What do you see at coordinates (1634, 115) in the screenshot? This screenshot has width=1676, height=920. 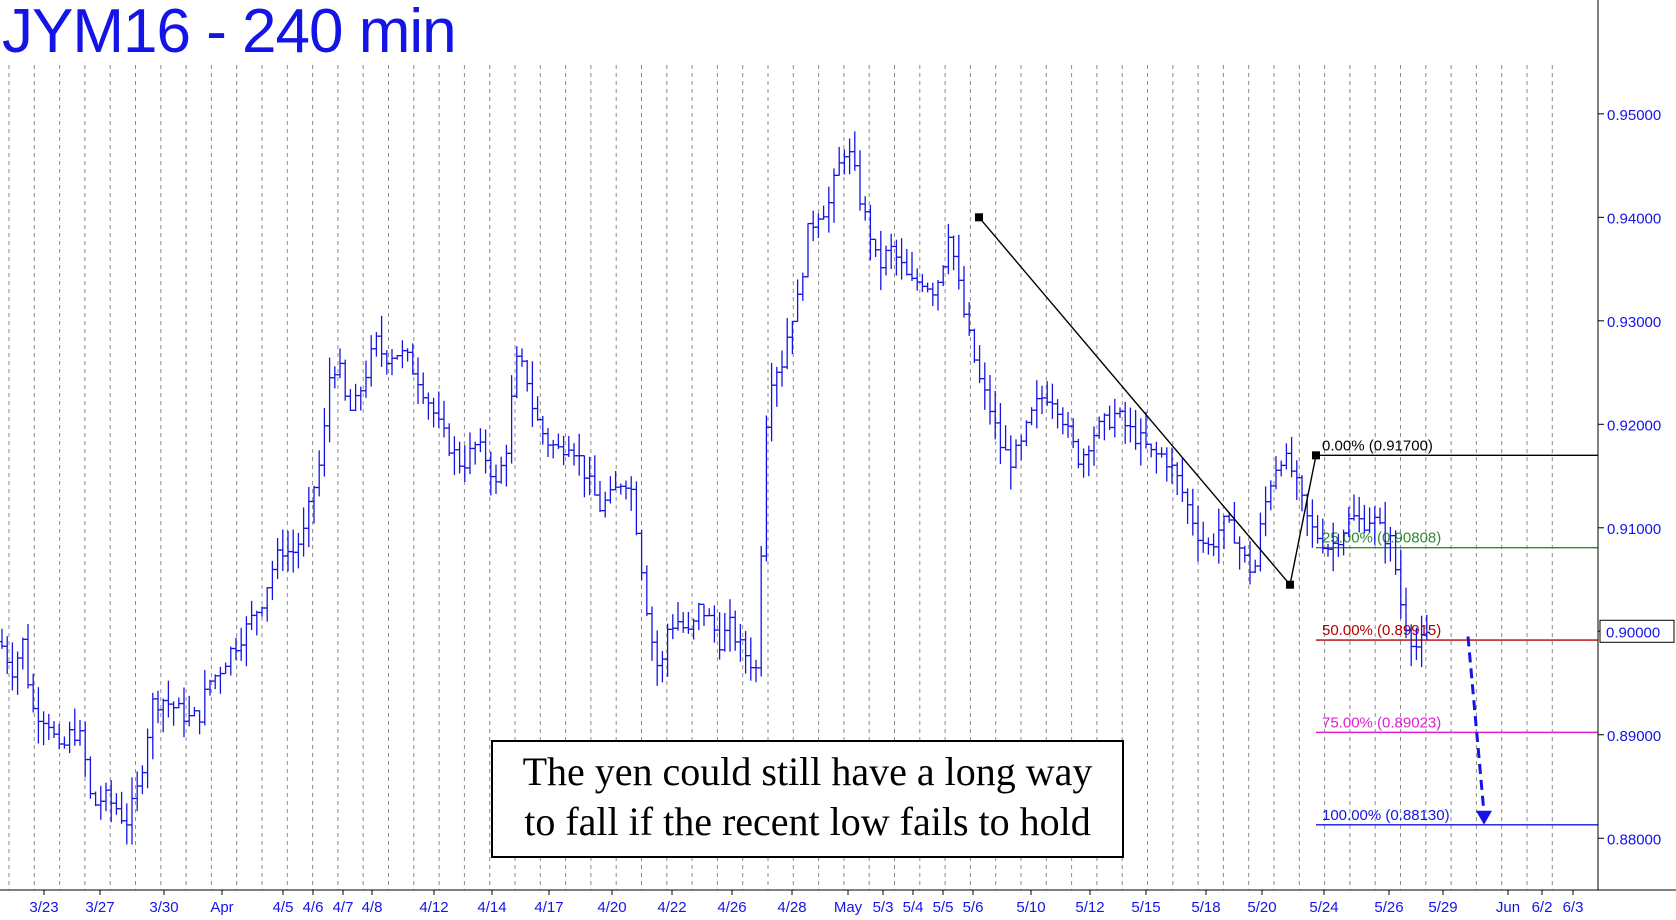 I see `y-tick-label: 0.95000` at bounding box center [1634, 115].